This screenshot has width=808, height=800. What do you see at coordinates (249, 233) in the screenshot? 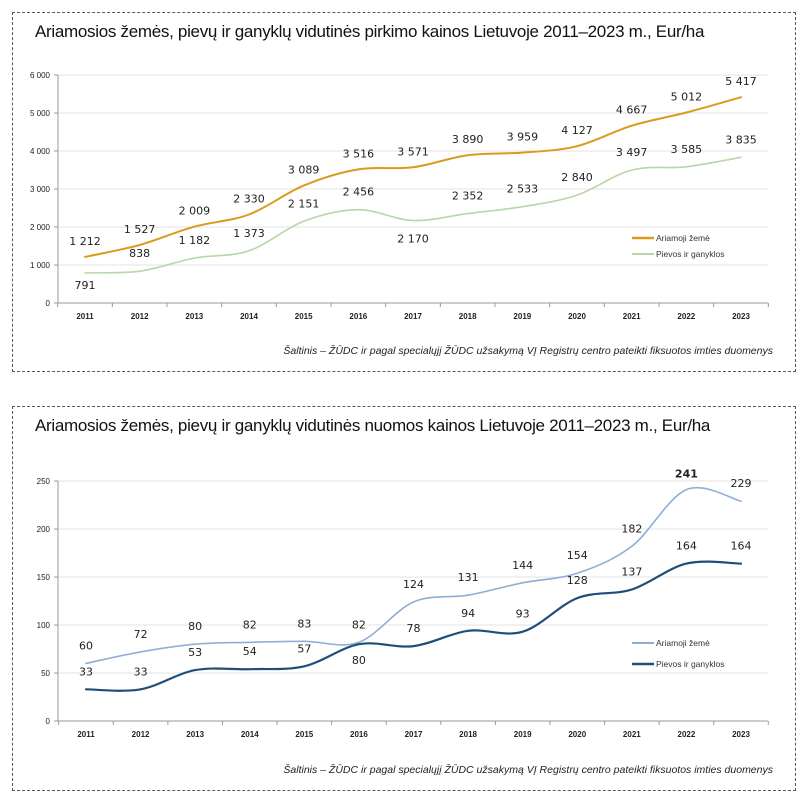
I see `data-label: 1 373` at bounding box center [249, 233].